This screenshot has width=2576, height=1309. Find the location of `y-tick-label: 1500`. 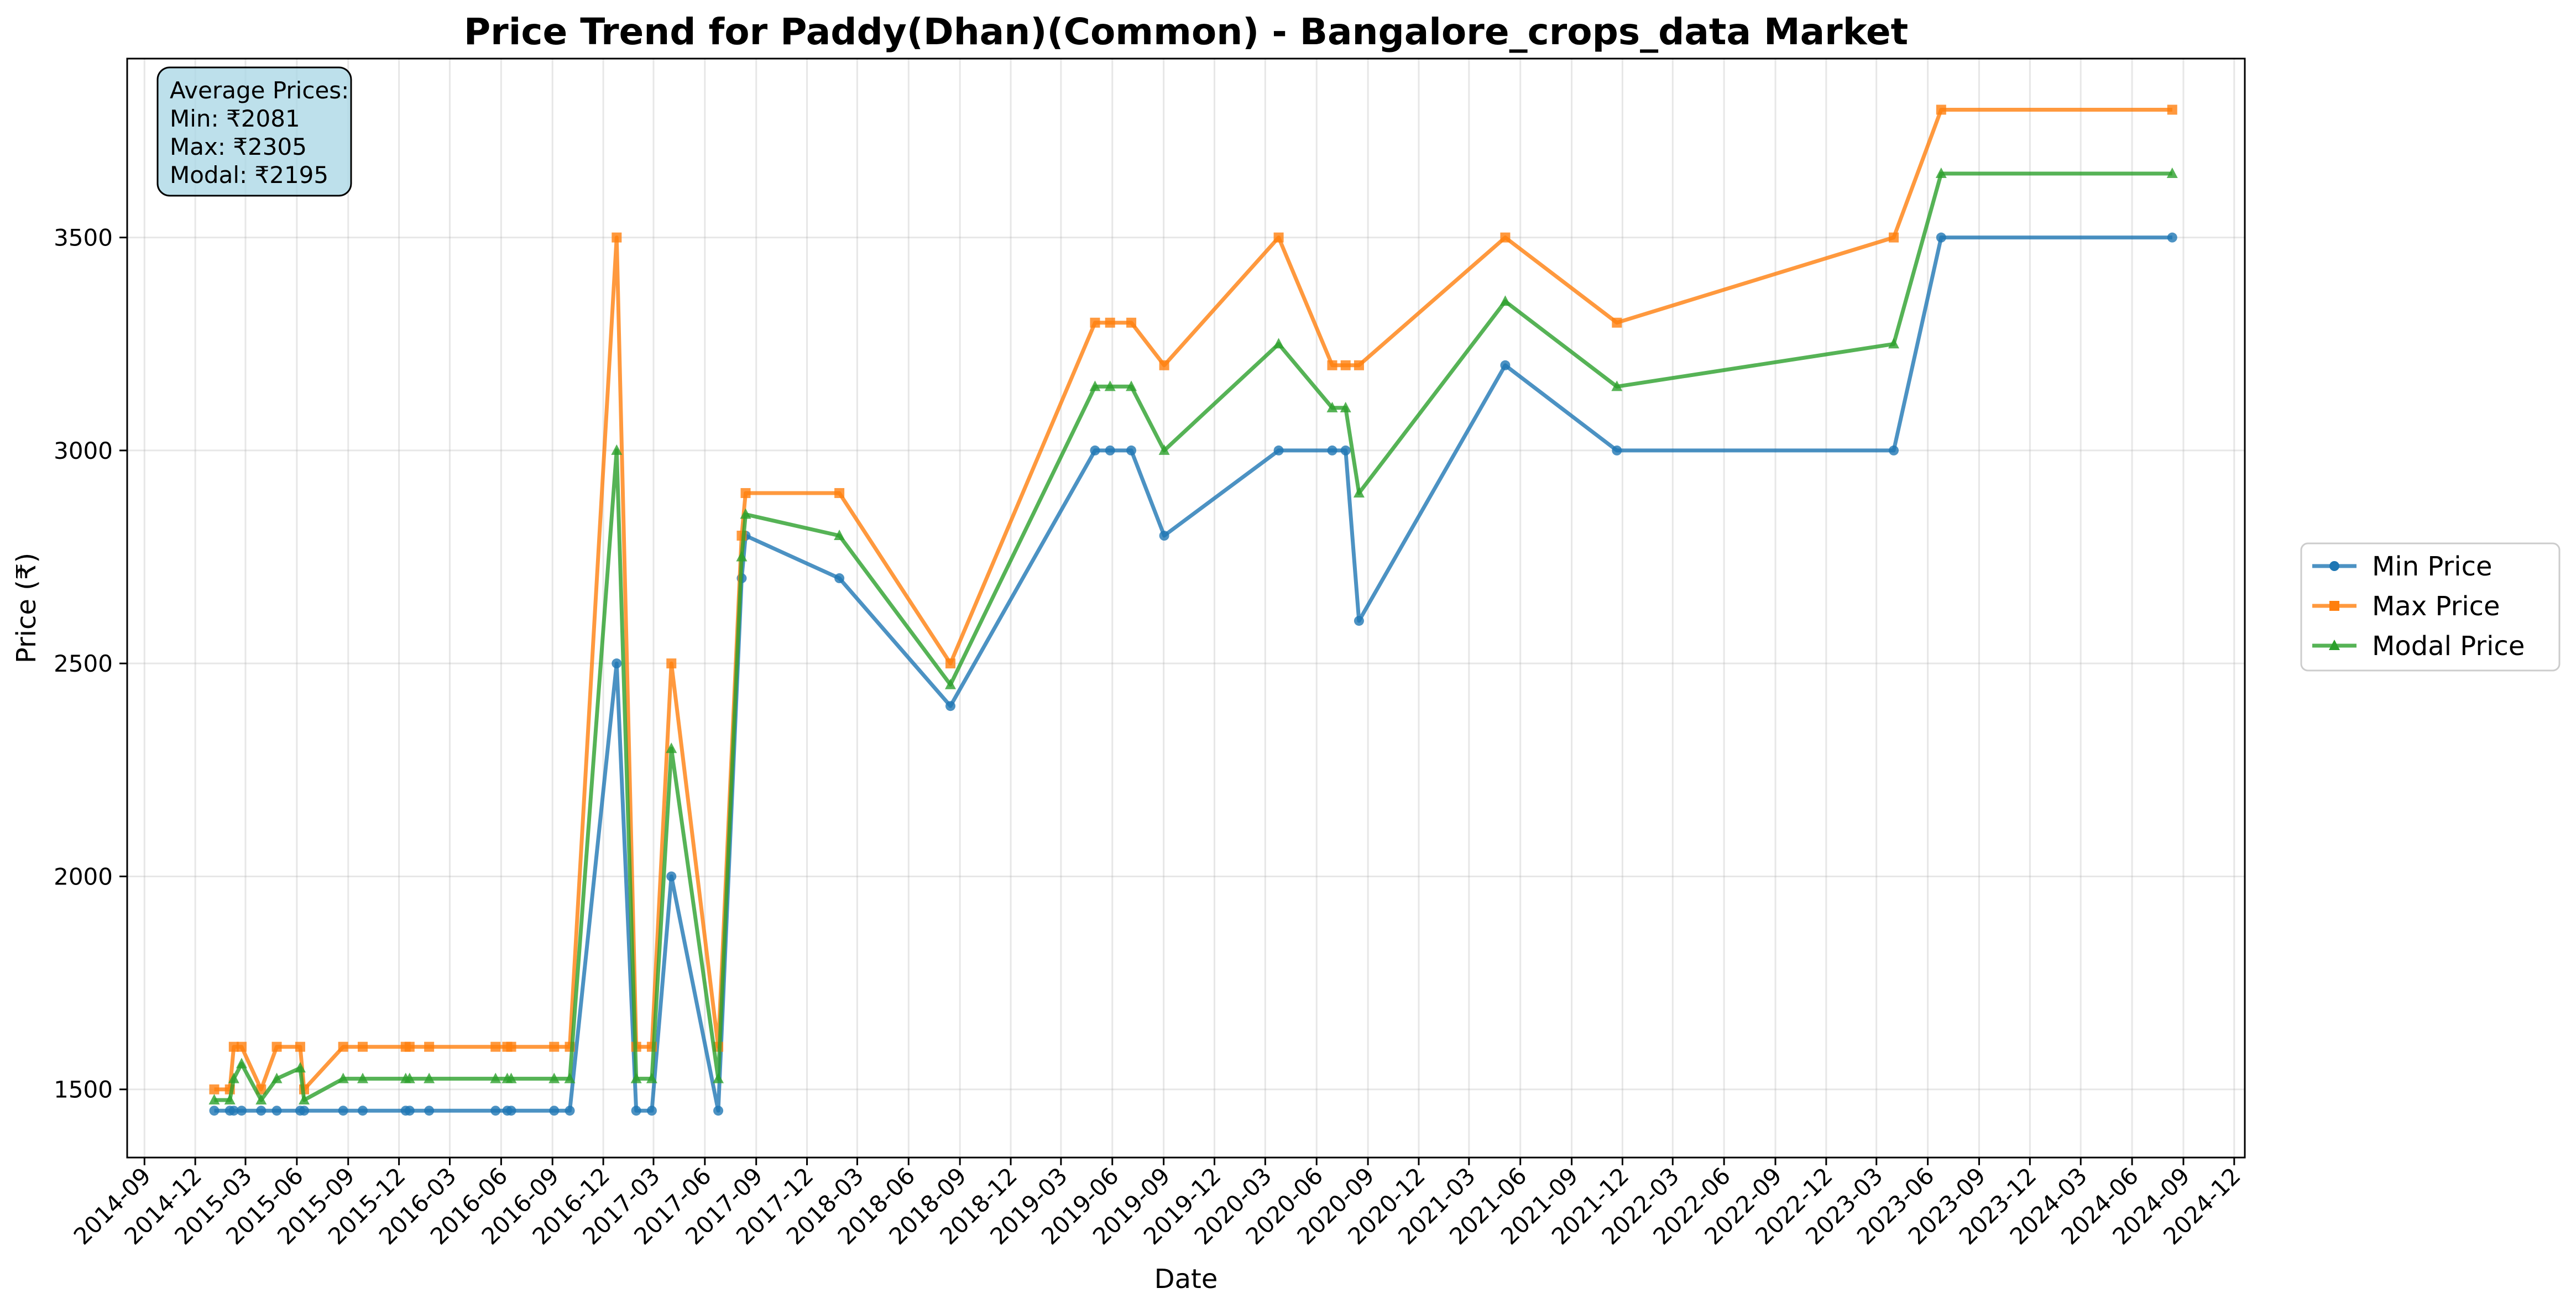

y-tick-label: 1500 is located at coordinates (83, 1090).